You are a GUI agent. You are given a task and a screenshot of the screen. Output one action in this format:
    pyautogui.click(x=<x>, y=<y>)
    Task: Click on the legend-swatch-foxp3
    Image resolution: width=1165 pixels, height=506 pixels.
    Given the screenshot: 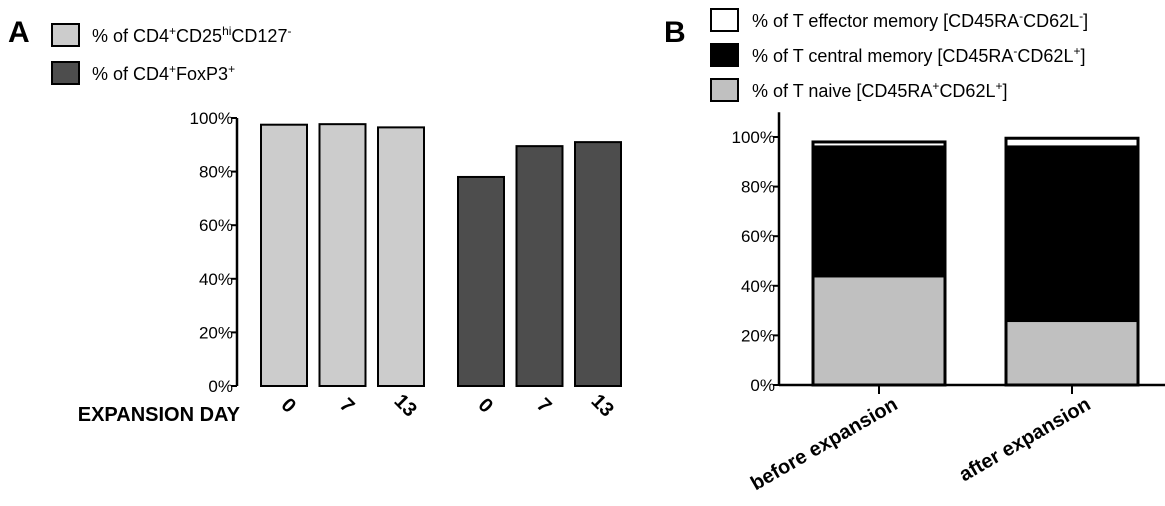 What is the action you would take?
    pyautogui.click(x=65, y=73)
    